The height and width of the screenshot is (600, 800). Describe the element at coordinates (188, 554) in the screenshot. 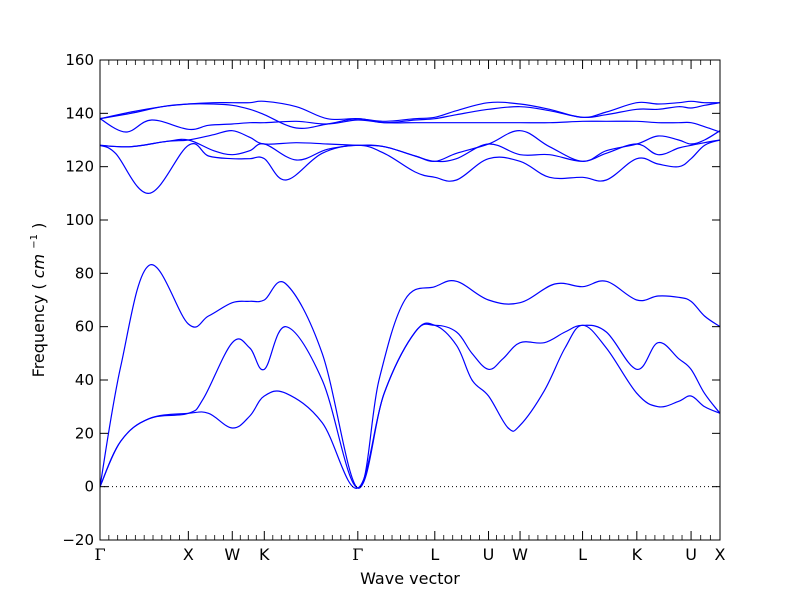

I see `x-symmetry-label-2: X` at that location.